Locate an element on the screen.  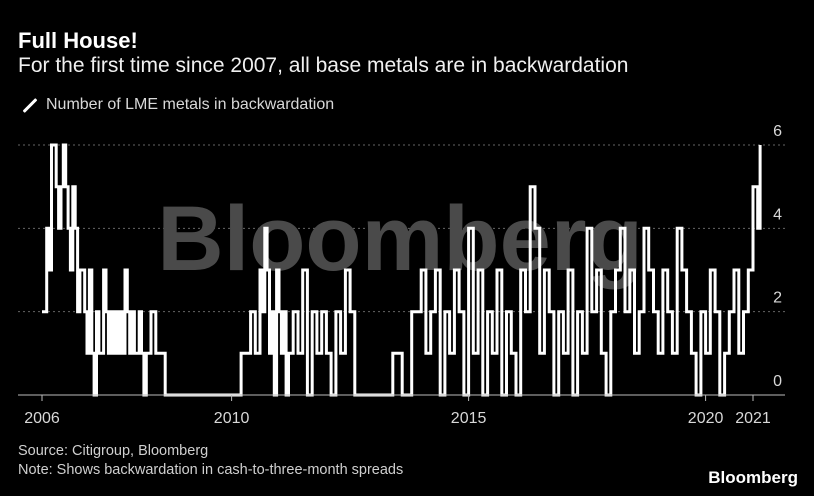
bloomberg-logo: Bloomberg is located at coordinates (753, 477).